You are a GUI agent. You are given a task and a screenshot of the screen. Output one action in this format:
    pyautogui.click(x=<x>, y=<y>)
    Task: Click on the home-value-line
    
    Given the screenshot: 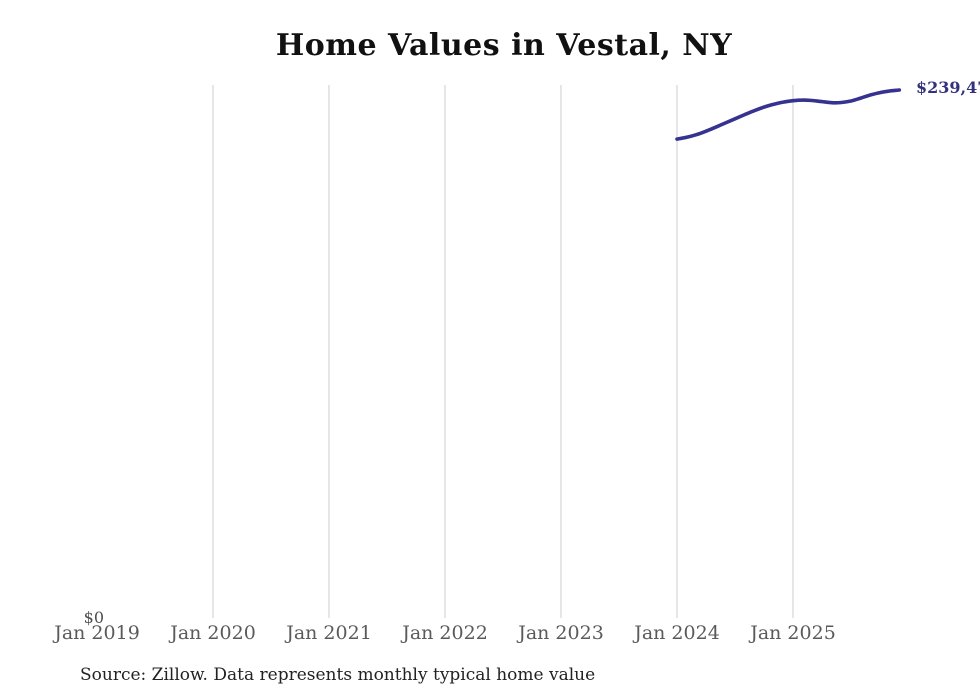 What is the action you would take?
    pyautogui.click(x=788, y=114)
    